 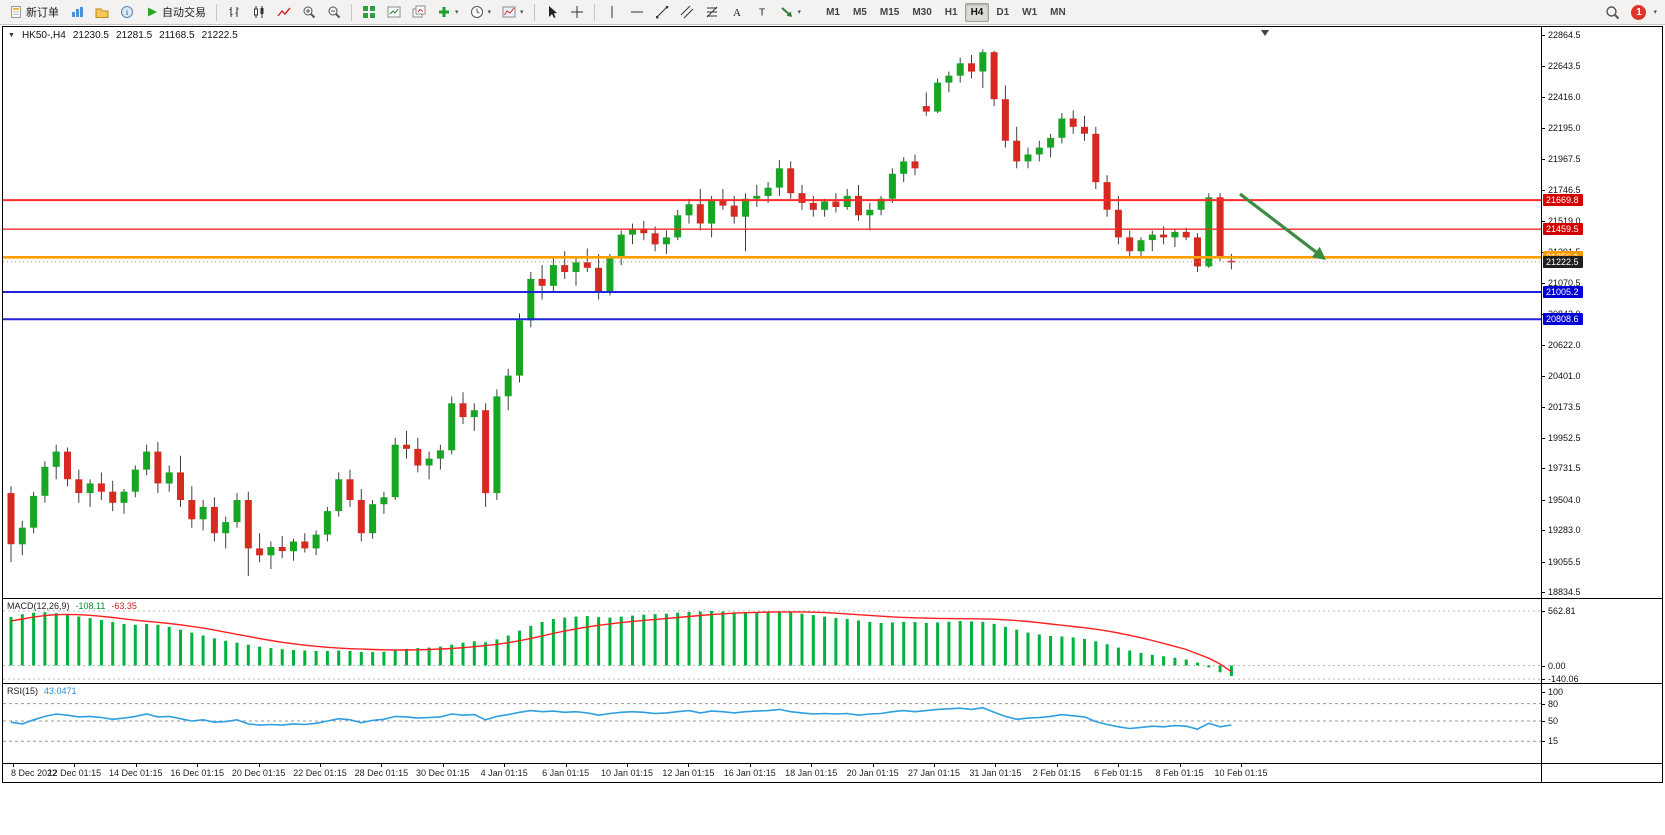 I want to click on timeframe-m1: M1, so click(x=833, y=12).